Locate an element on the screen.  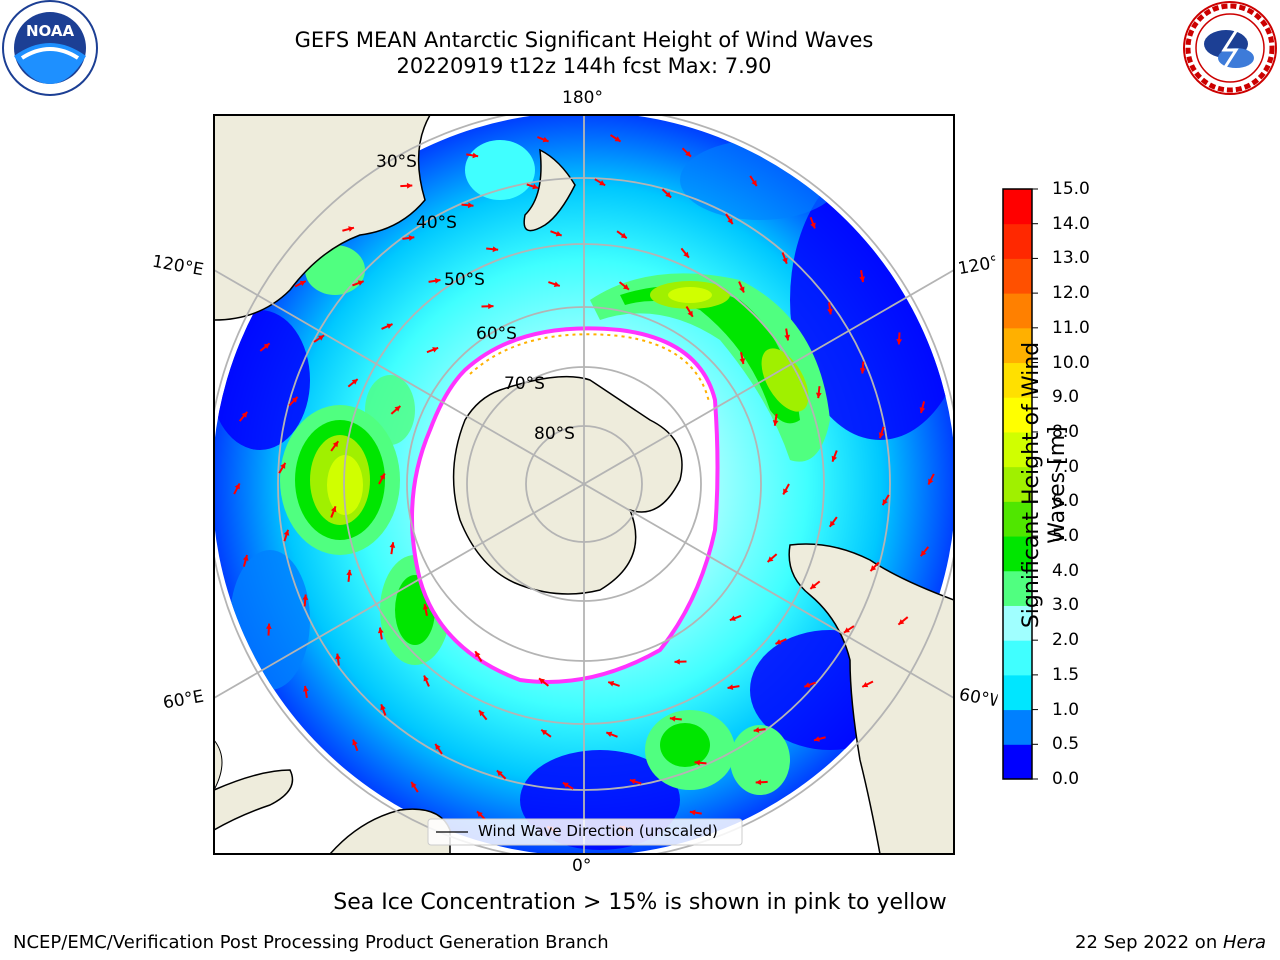
lat-label-60s: 60°S is located at coordinates (496, 334).